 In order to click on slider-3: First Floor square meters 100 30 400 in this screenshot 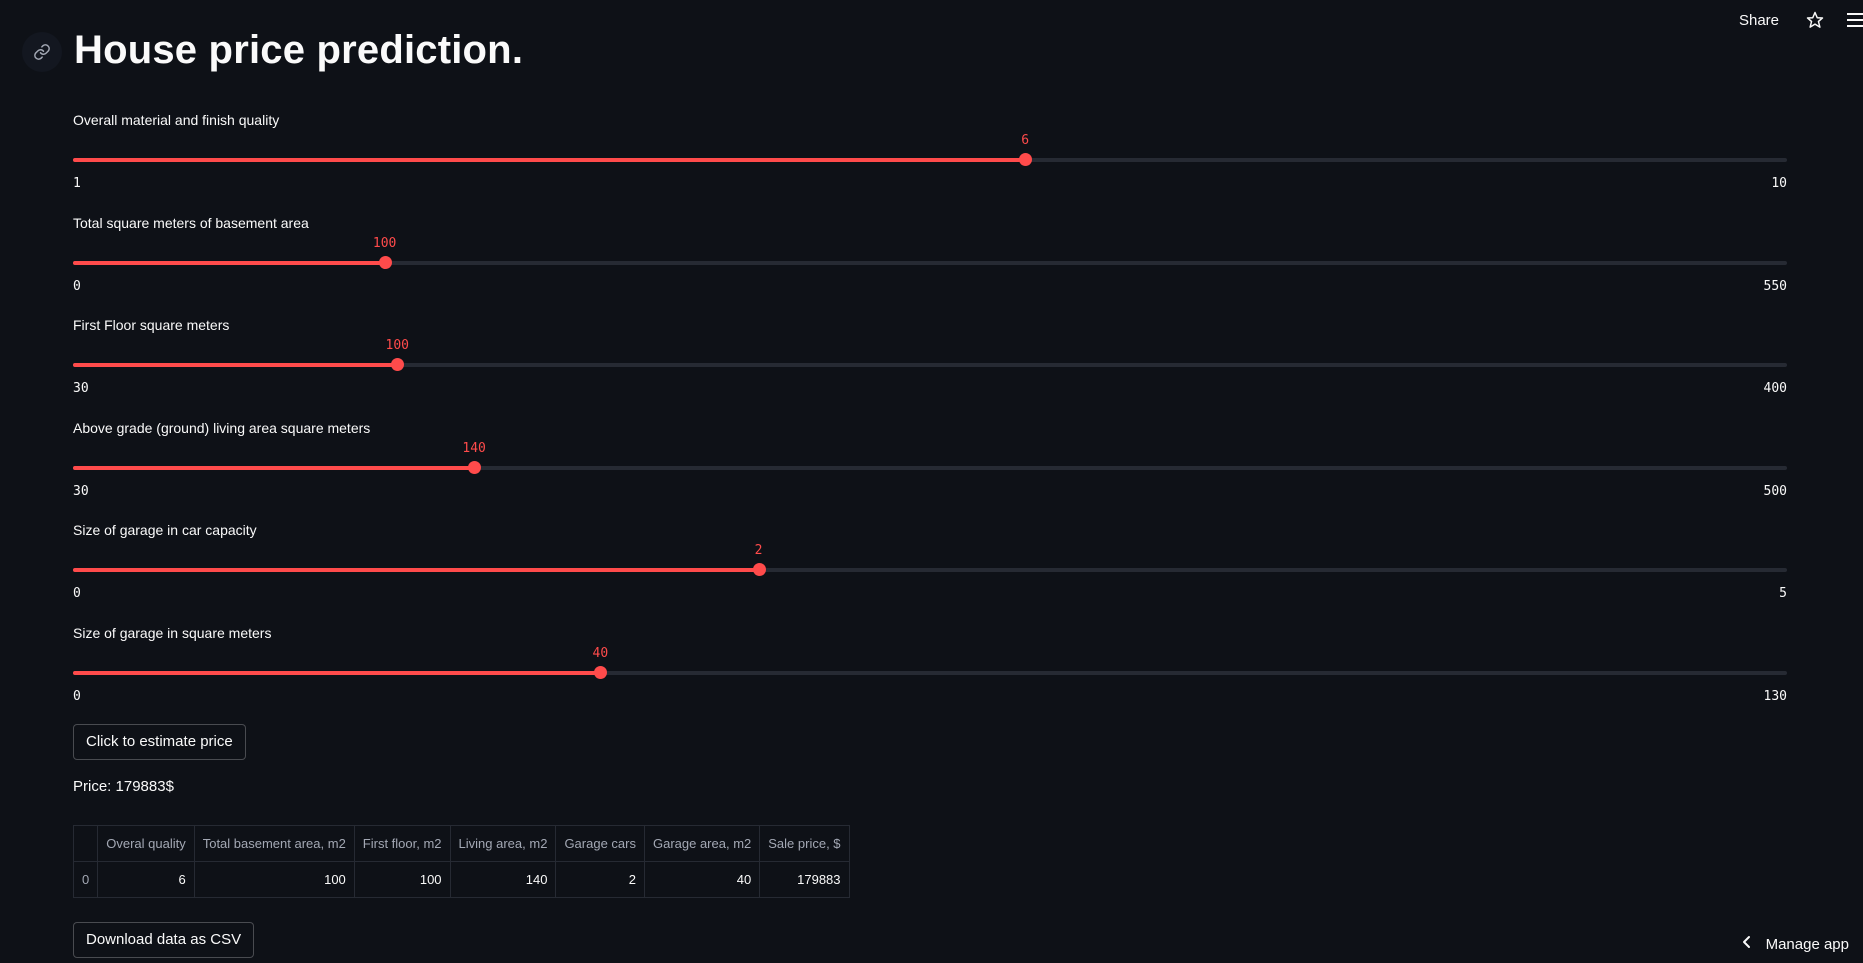, I will do `click(930, 366)`.